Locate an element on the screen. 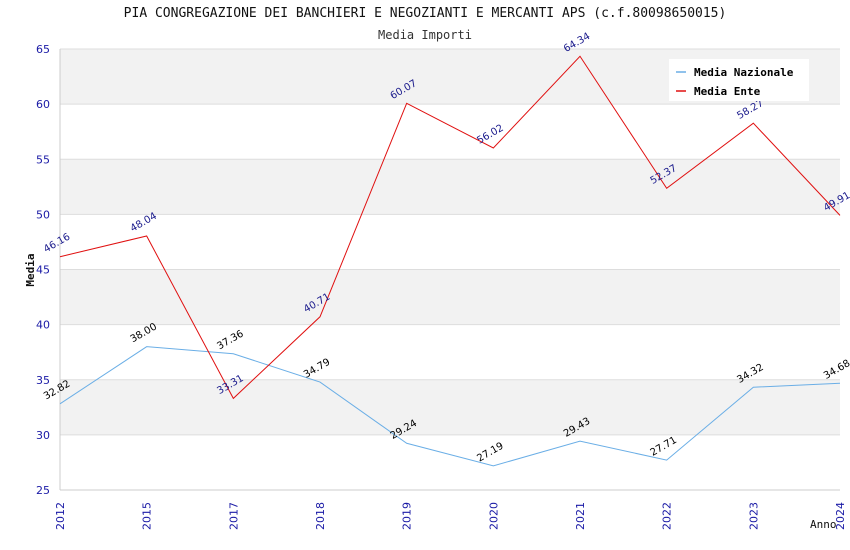  legend-box is located at coordinates (739, 80).